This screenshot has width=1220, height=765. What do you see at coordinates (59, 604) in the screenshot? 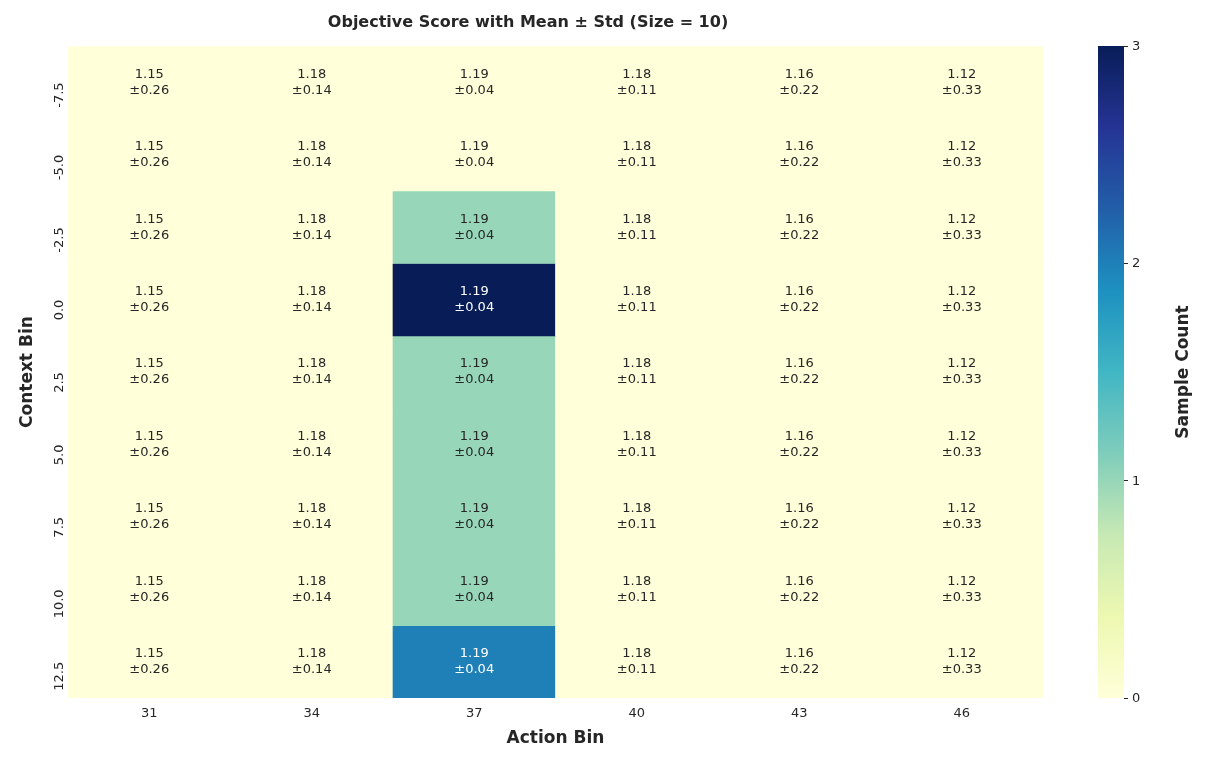
I see `y-tick-label: 10.0` at bounding box center [59, 604].